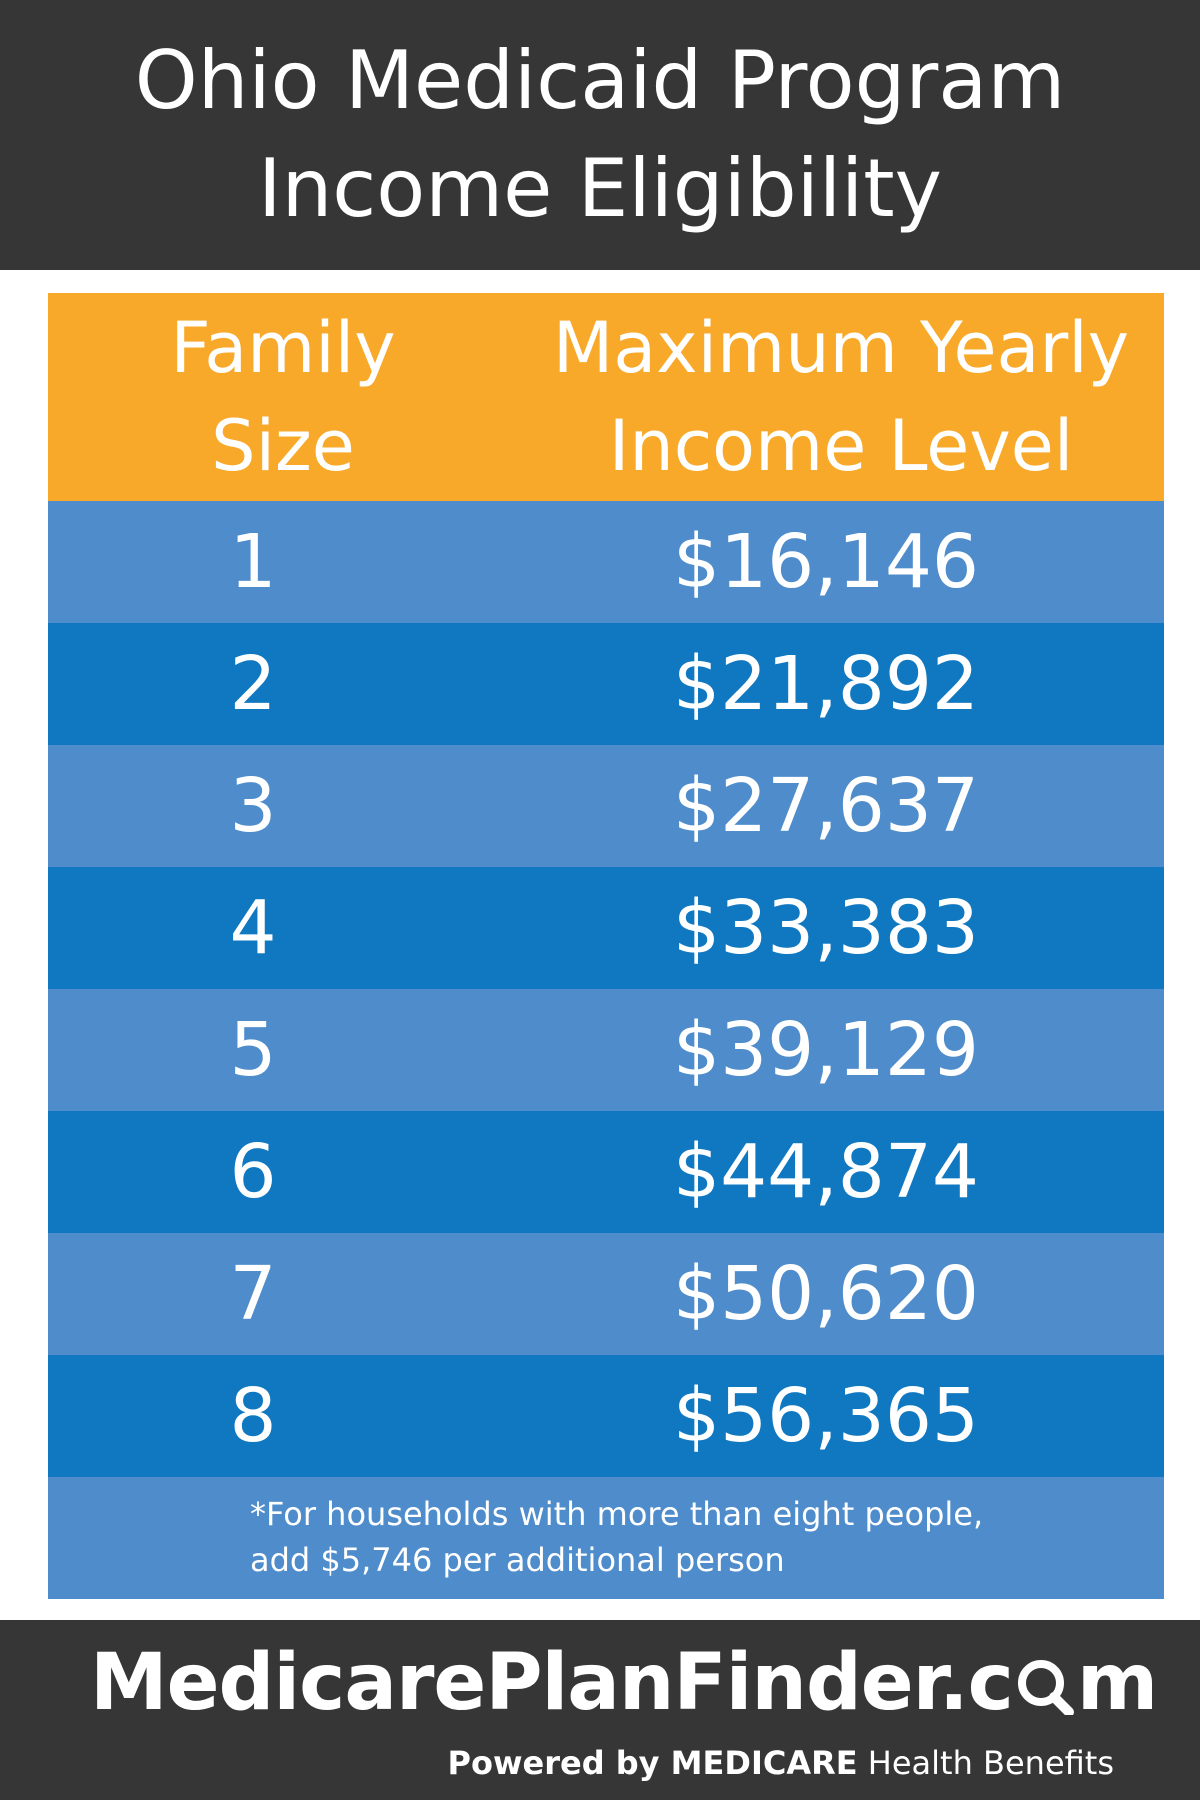  What do you see at coordinates (253, 806) in the screenshot?
I see `family-size-cell: 3` at bounding box center [253, 806].